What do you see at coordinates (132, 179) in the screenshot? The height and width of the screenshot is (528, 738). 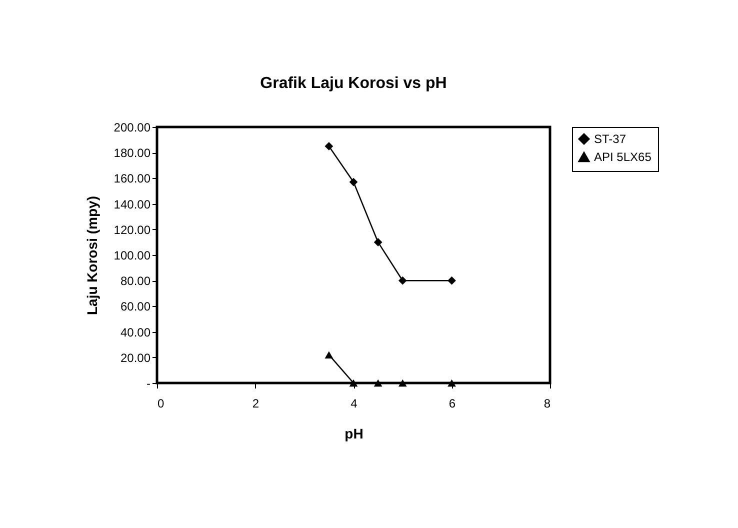 I see `y-tick-label: 160.00` at bounding box center [132, 179].